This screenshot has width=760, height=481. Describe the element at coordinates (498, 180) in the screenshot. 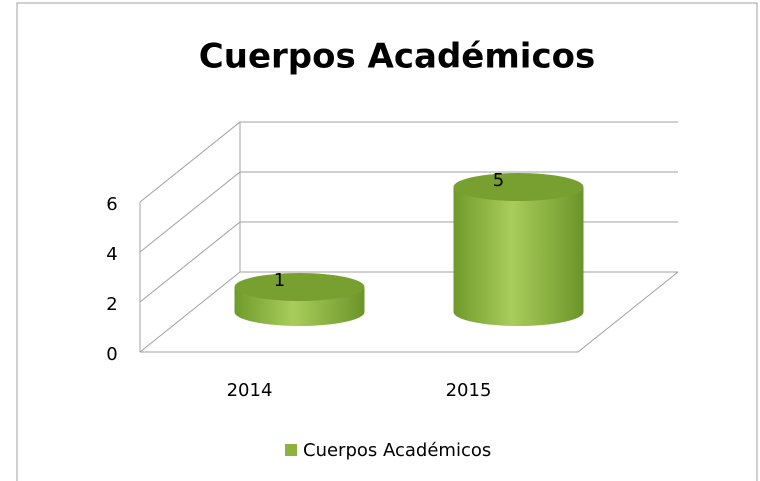

I see `data-label: 5` at that location.